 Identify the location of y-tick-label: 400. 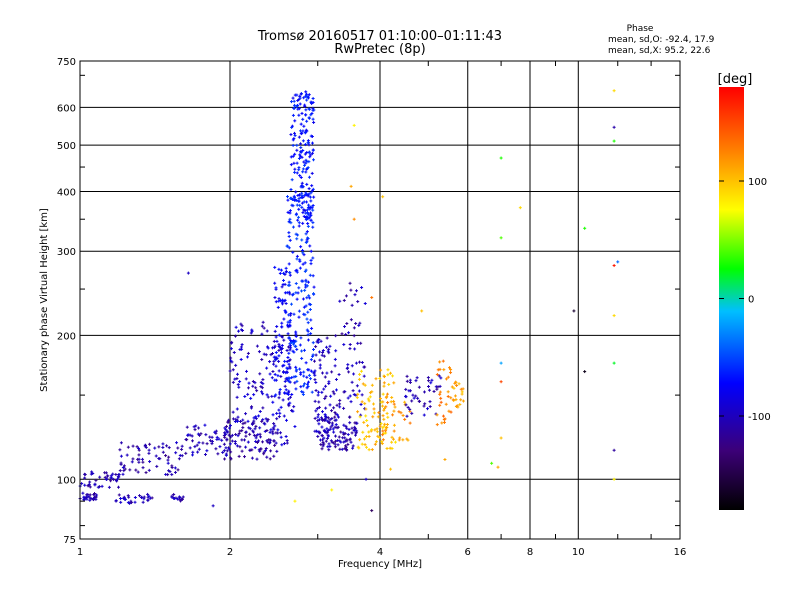
(66, 192).